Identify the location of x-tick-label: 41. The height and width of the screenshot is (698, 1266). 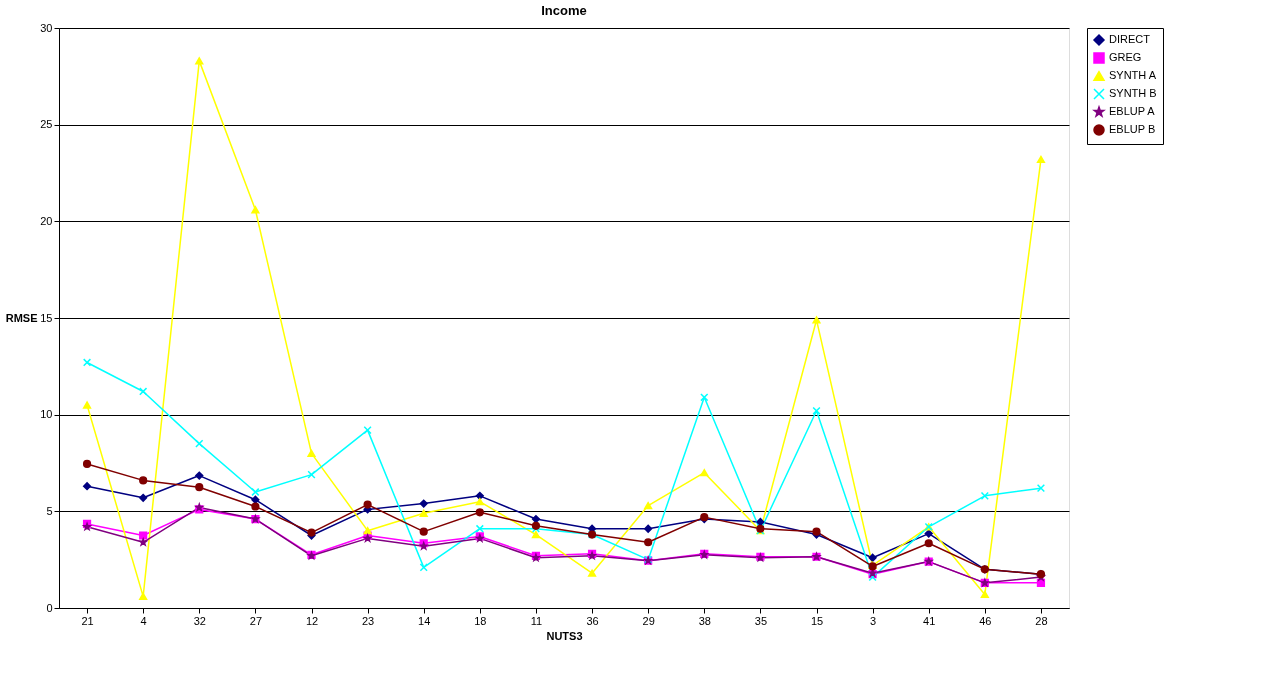
(929, 620).